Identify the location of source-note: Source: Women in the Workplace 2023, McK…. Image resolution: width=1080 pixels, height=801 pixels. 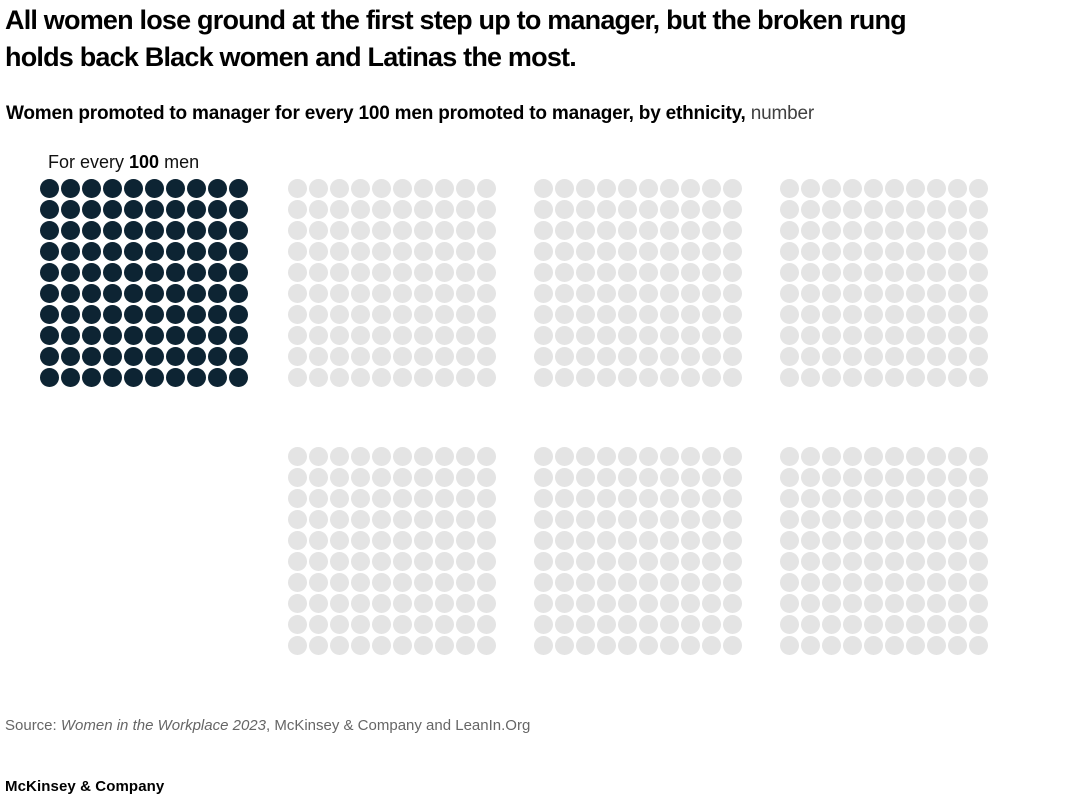
(267, 725).